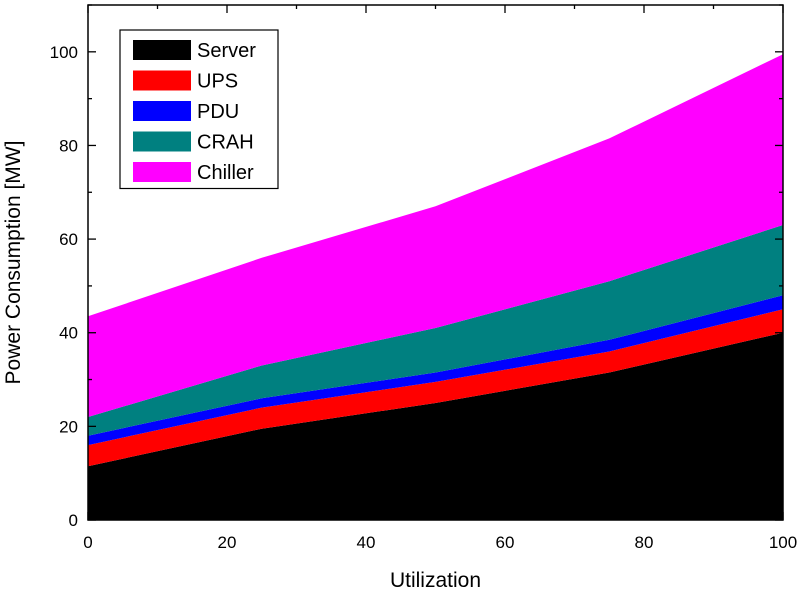 The width and height of the screenshot is (800, 595). Describe the element at coordinates (217, 82) in the screenshot. I see `legend-label-ups: UPS` at that location.